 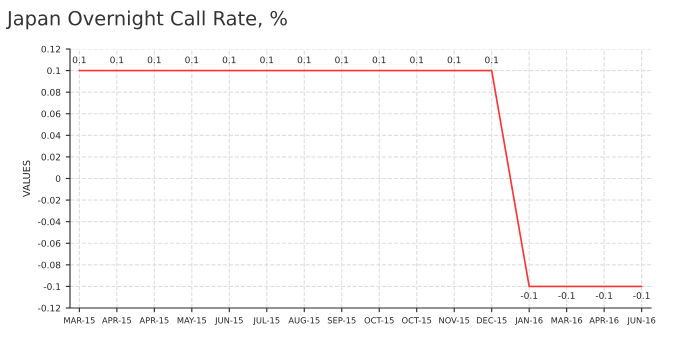 I want to click on y-tick-label: -0.1, so click(x=52, y=286).